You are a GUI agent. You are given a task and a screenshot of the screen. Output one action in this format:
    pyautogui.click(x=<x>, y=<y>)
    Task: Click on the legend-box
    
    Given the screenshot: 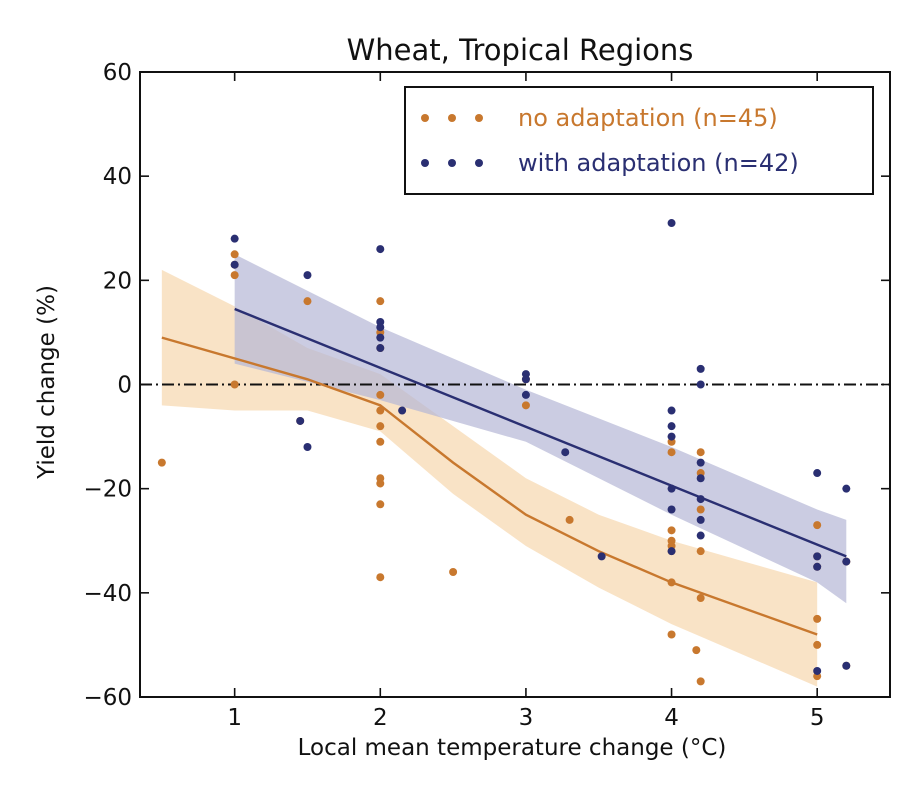 What is the action you would take?
    pyautogui.click(x=639, y=140)
    